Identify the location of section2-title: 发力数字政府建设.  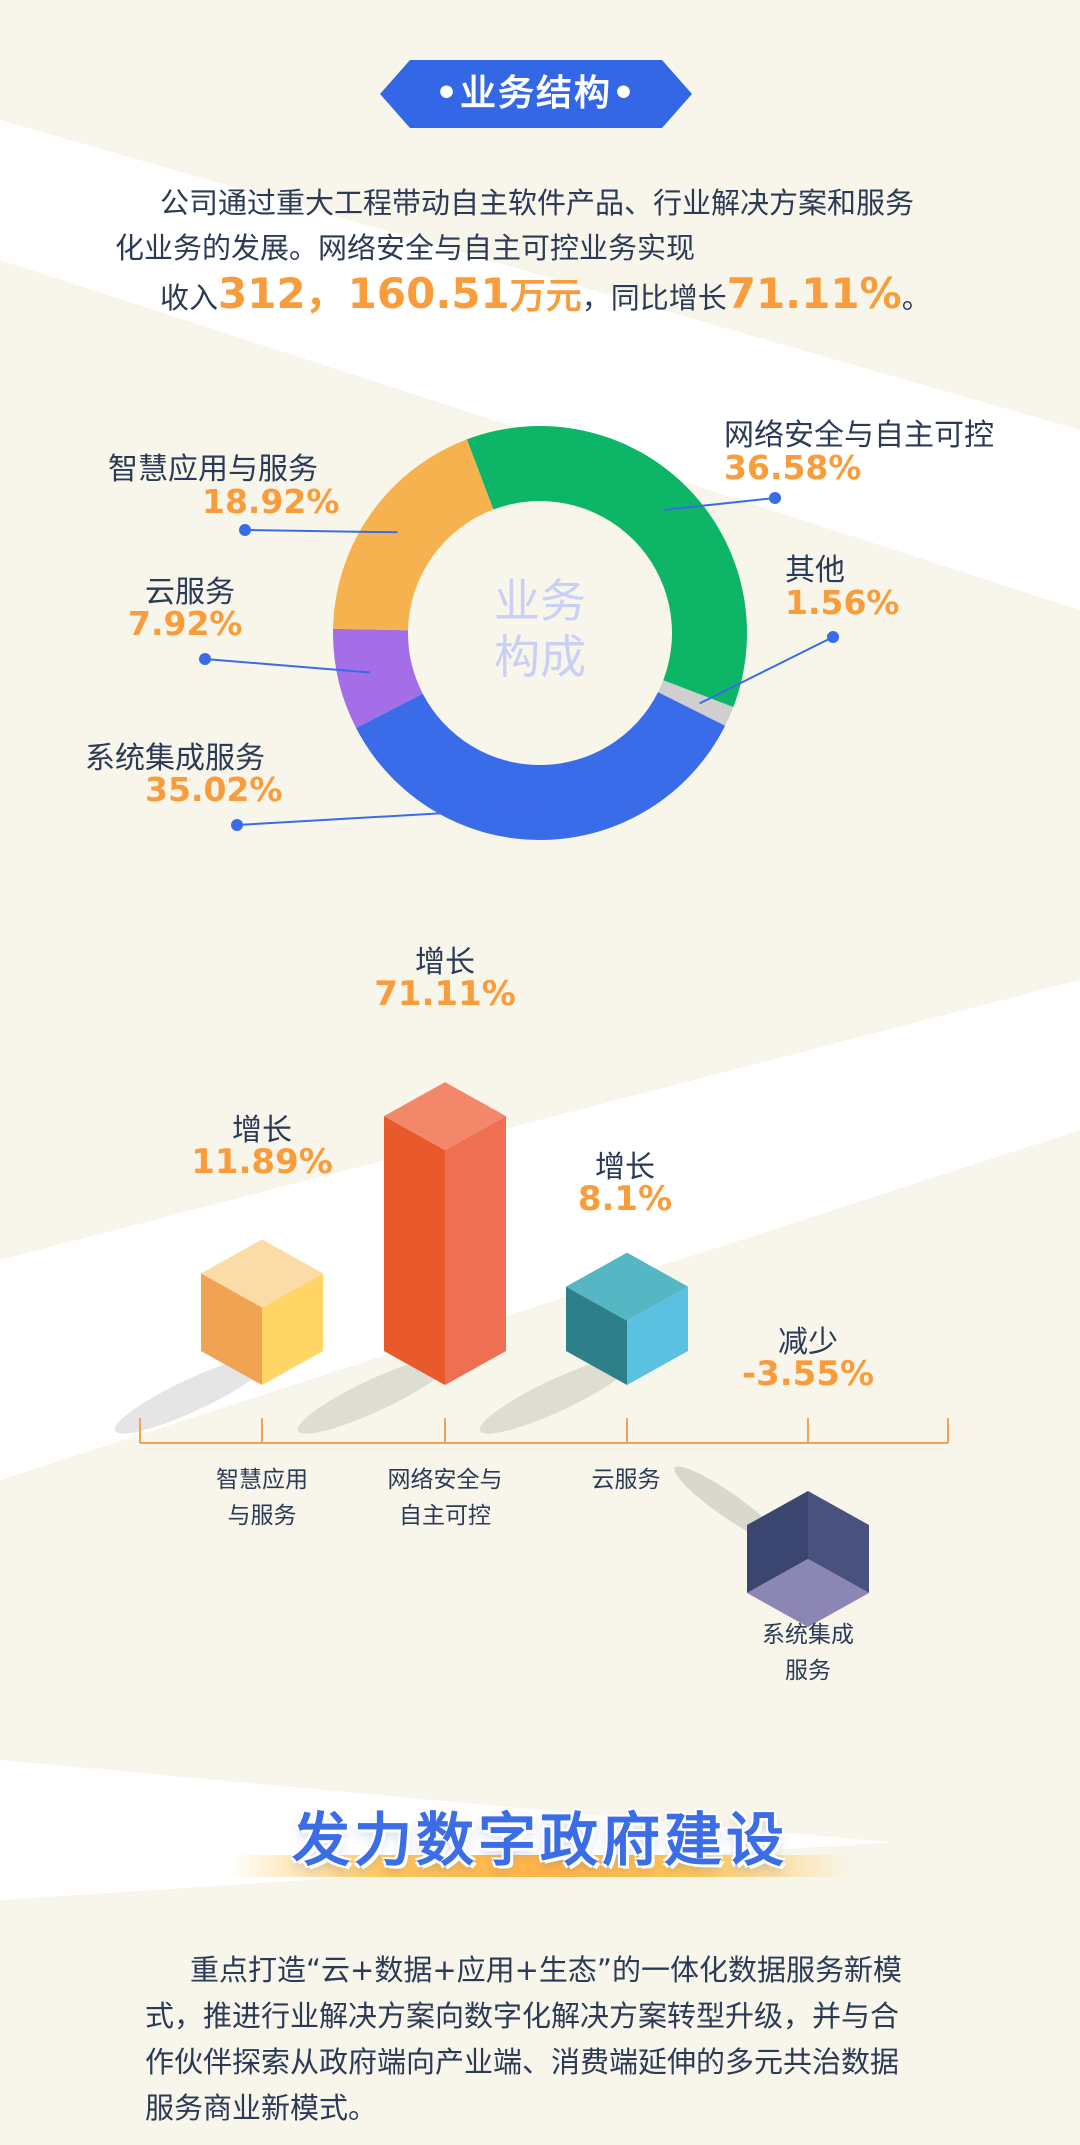
(539, 1840).